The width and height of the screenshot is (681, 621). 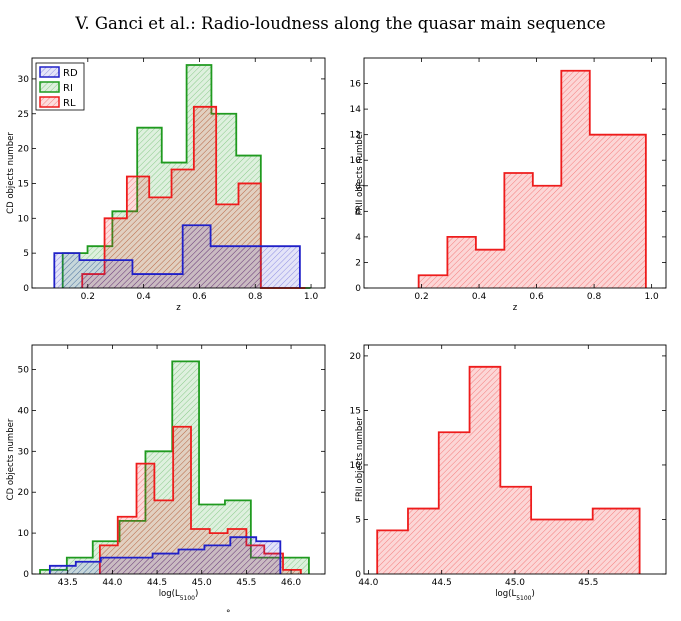 I want to click on y-tick-label: 50, so click(x=24, y=371).